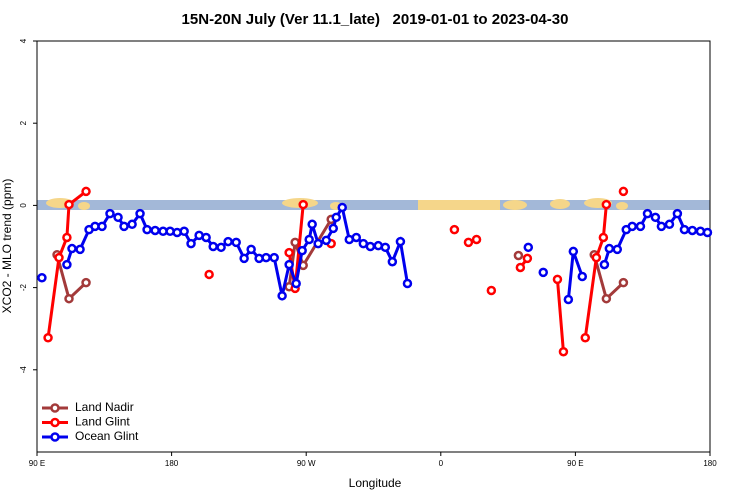  I want to click on y-tick-label: 4, so click(23, 40).